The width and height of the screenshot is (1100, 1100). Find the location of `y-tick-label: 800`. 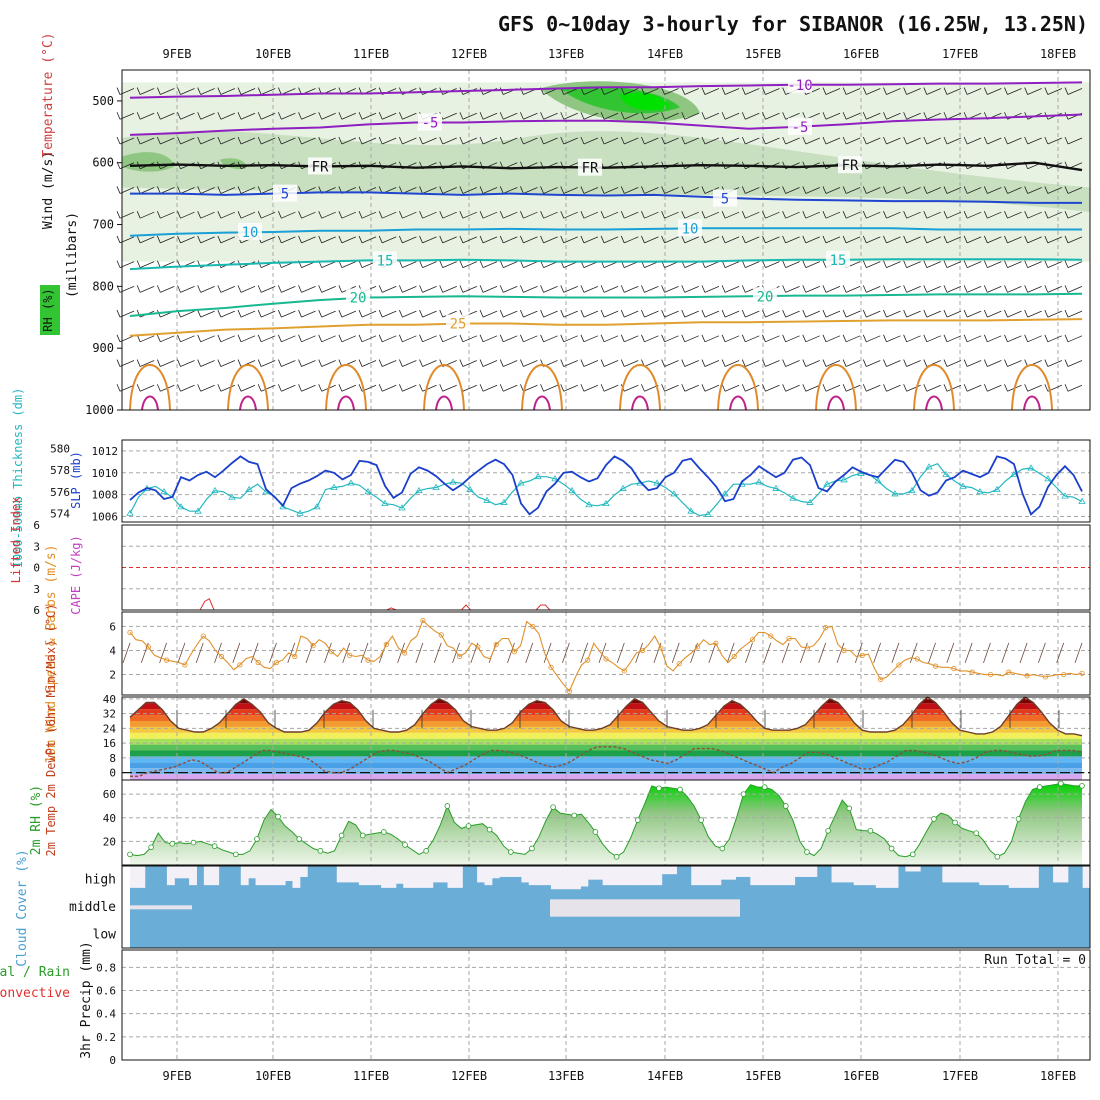

y-tick-label: 800 is located at coordinates (103, 286).